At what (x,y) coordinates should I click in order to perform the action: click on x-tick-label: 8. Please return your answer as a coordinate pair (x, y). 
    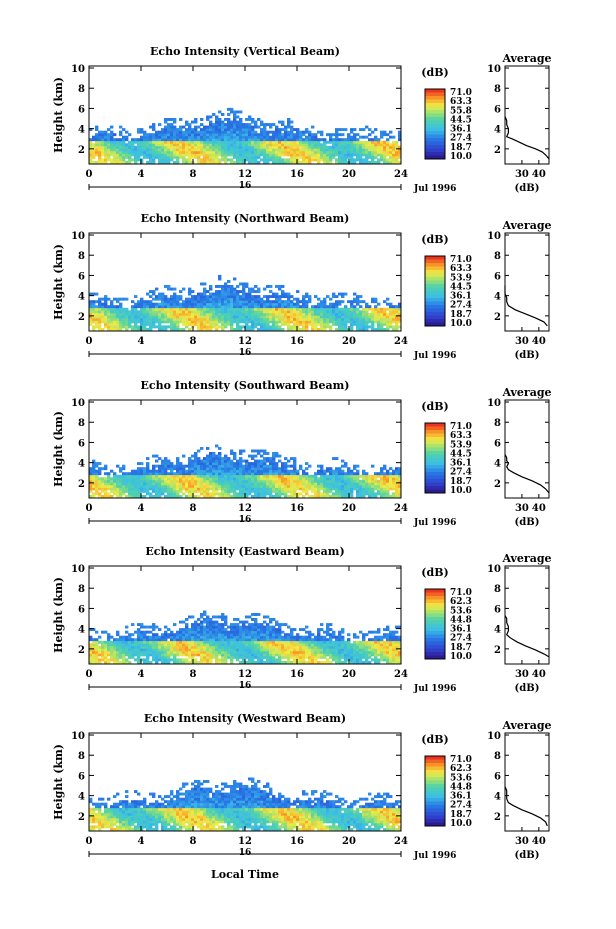
    Looking at the image, I should click on (193, 508).